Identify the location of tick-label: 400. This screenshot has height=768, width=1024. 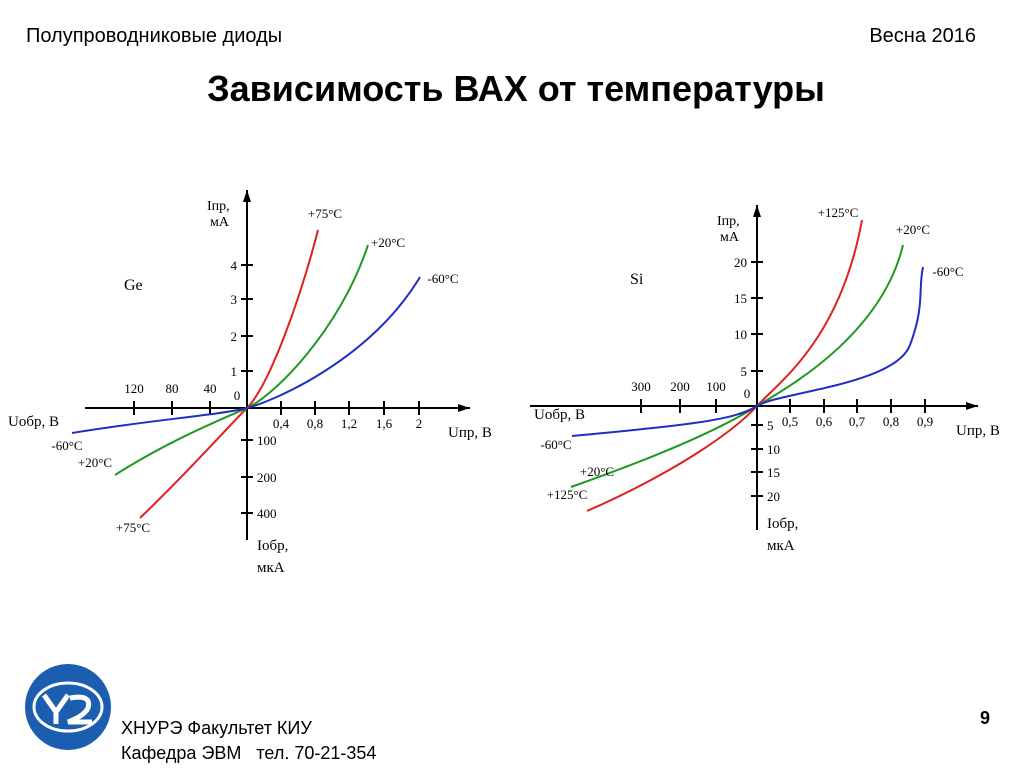
(267, 513).